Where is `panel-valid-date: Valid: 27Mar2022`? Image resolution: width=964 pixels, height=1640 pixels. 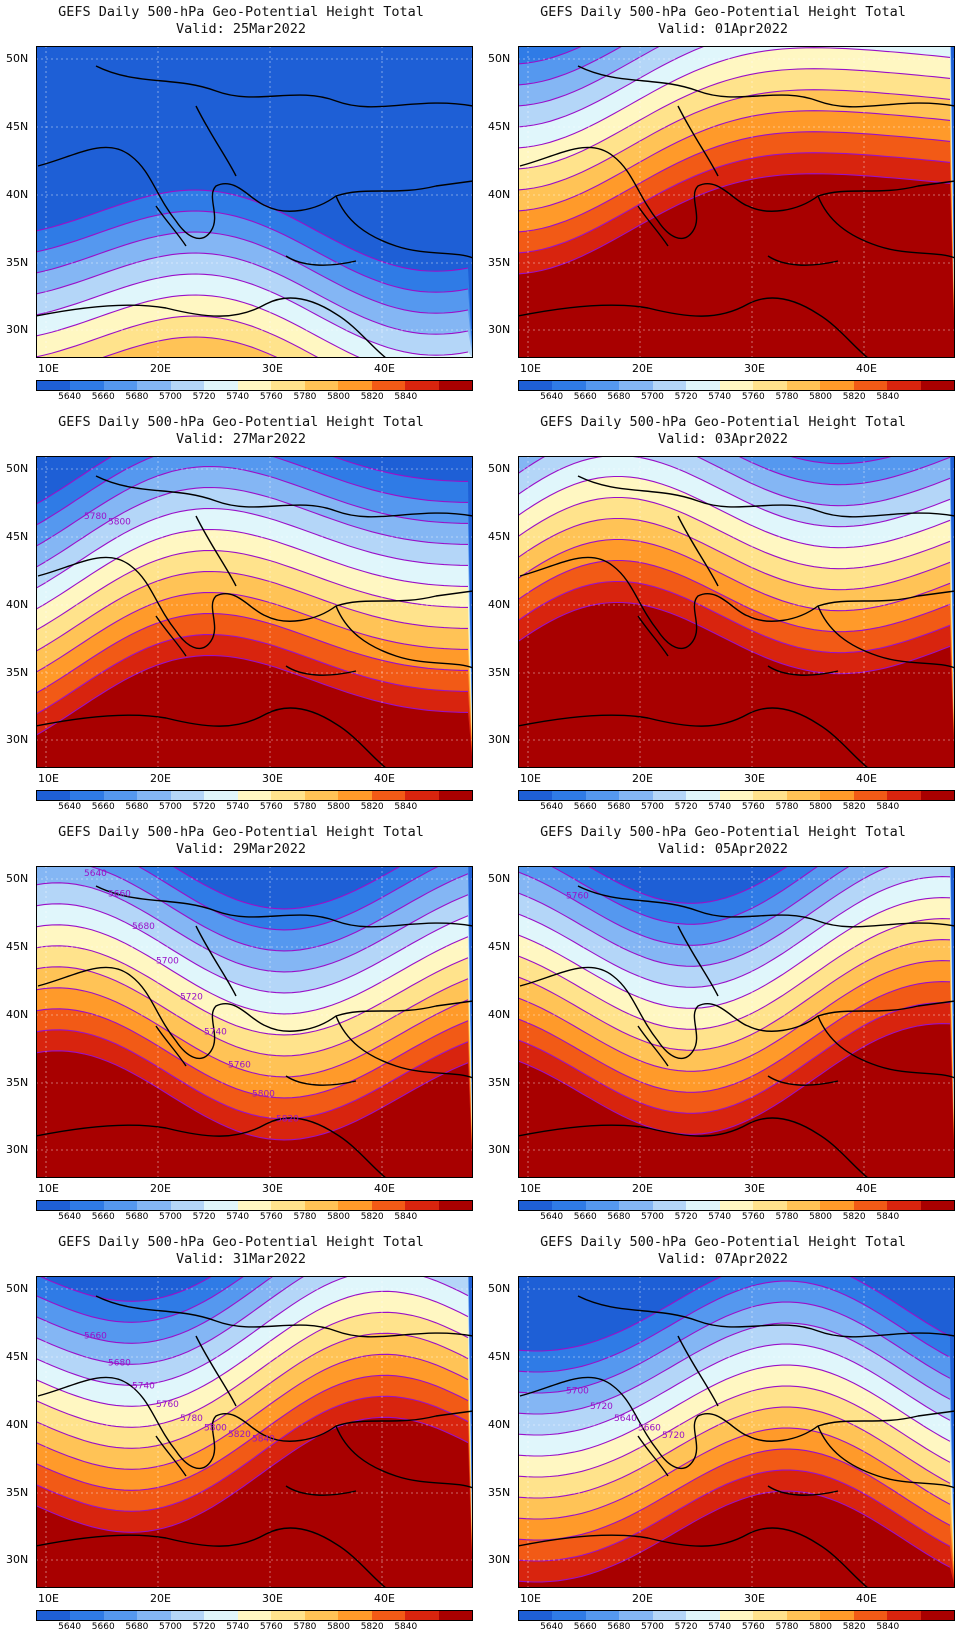 panel-valid-date: Valid: 27Mar2022 is located at coordinates (241, 439).